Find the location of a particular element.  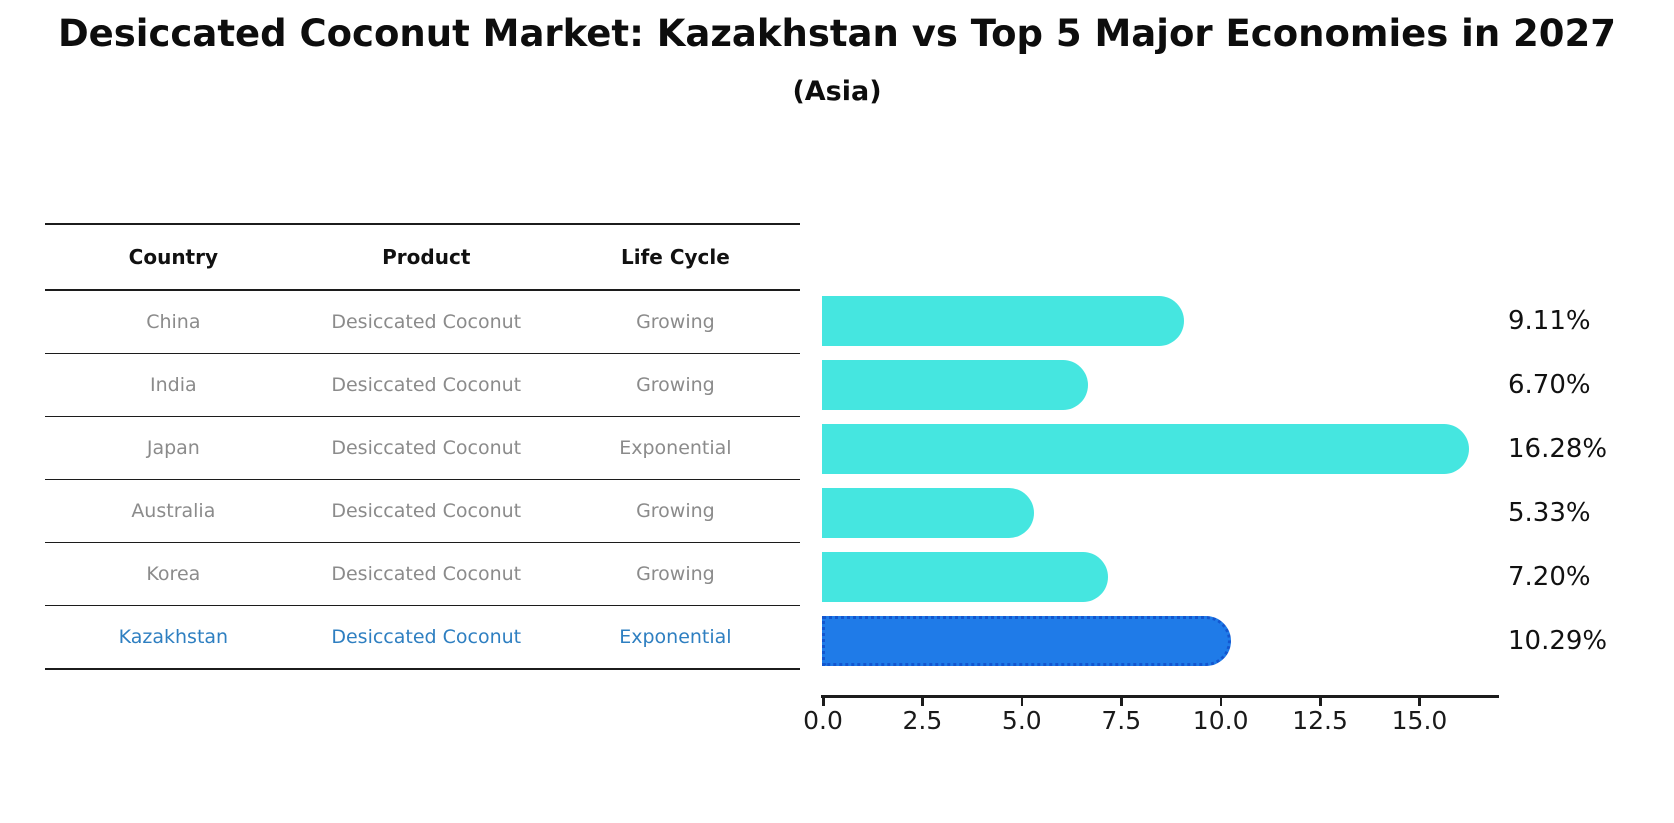

x-tick-label: 0.0 is located at coordinates (823, 720).